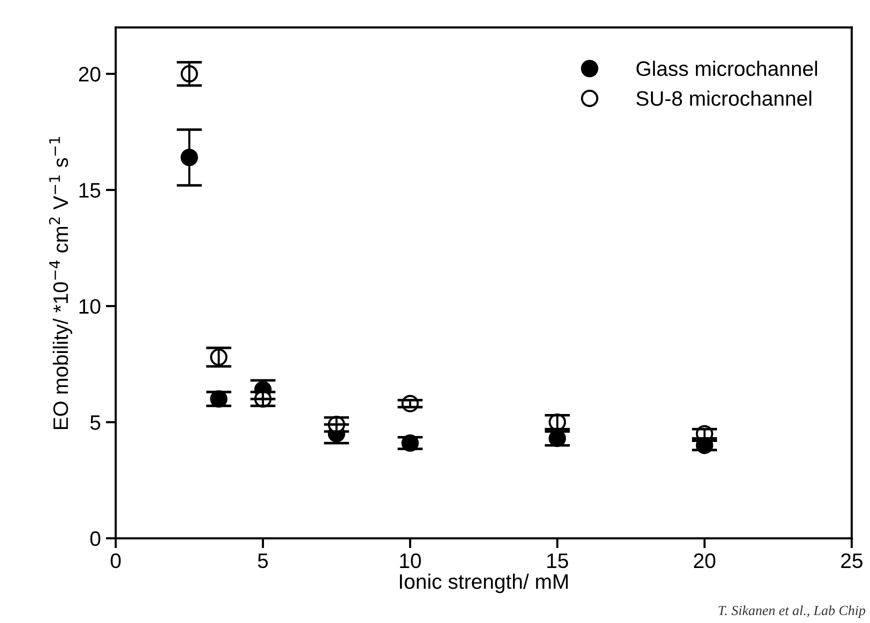 The image size is (870, 623). Describe the element at coordinates (705, 560) in the screenshot. I see `x-tick-label: 20` at that location.